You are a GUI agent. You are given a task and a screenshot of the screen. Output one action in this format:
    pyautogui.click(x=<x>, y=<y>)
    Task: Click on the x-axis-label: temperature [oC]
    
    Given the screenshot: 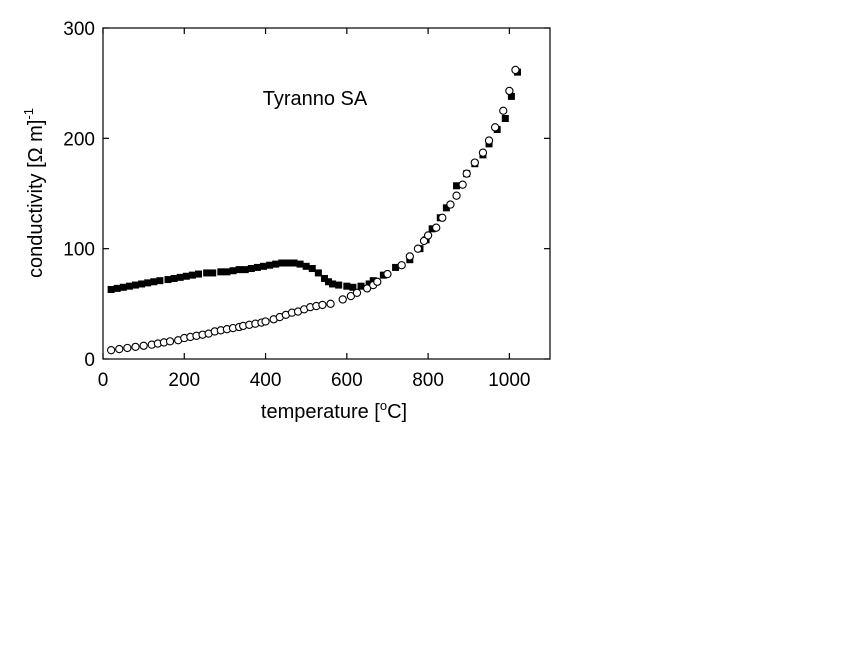 What is the action you would take?
    pyautogui.click(x=334, y=410)
    